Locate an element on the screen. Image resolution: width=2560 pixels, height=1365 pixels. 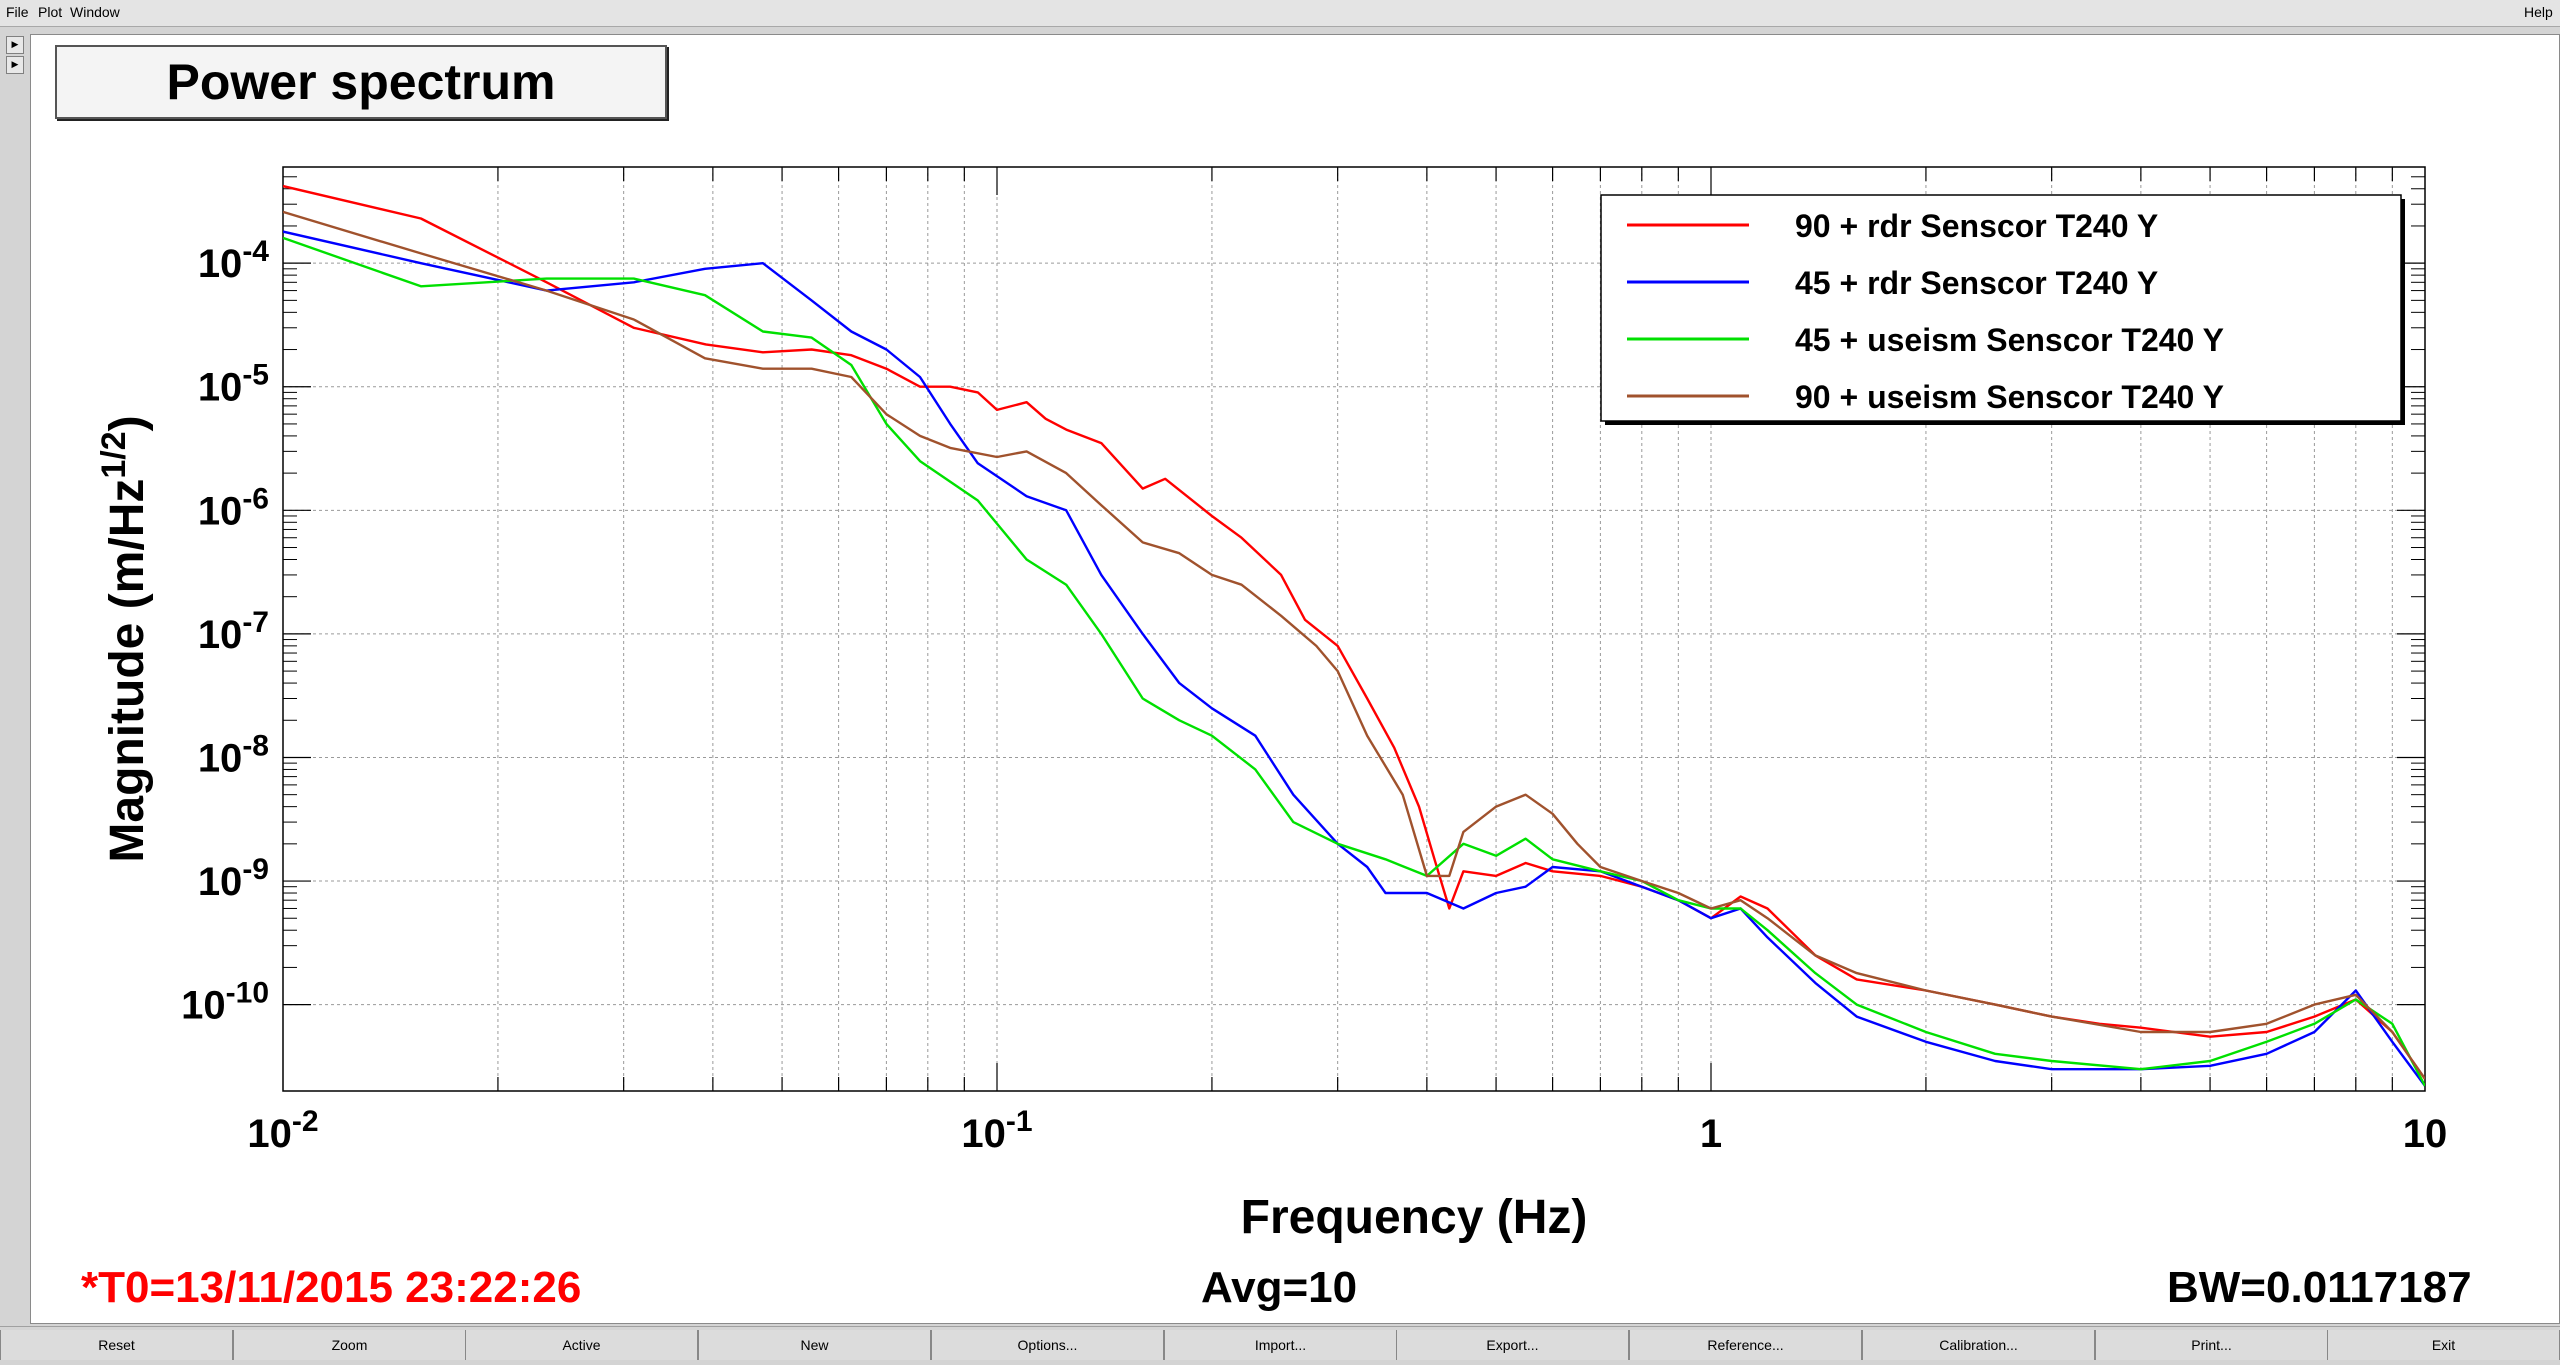
toolbar-button-active: Active is located at coordinates (581, 1345).